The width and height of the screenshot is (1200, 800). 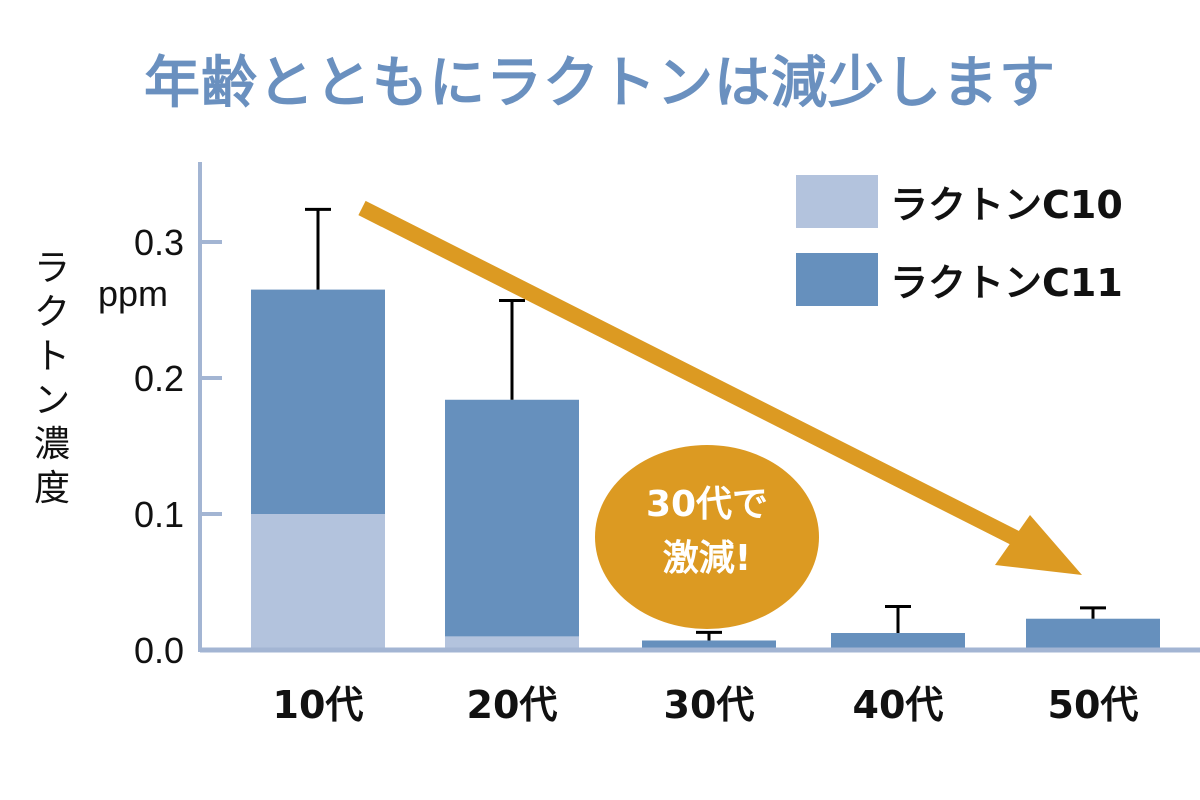 I want to click on y-axis-label: ラクトン濃度, so click(x=52, y=378).